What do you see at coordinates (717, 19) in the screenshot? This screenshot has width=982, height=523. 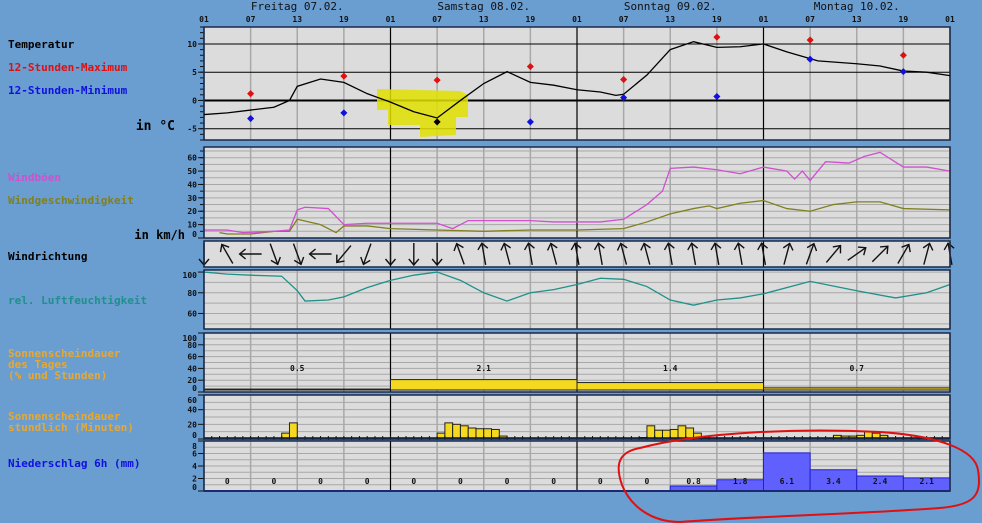 I see `hour-tick-label: 19` at bounding box center [717, 19].